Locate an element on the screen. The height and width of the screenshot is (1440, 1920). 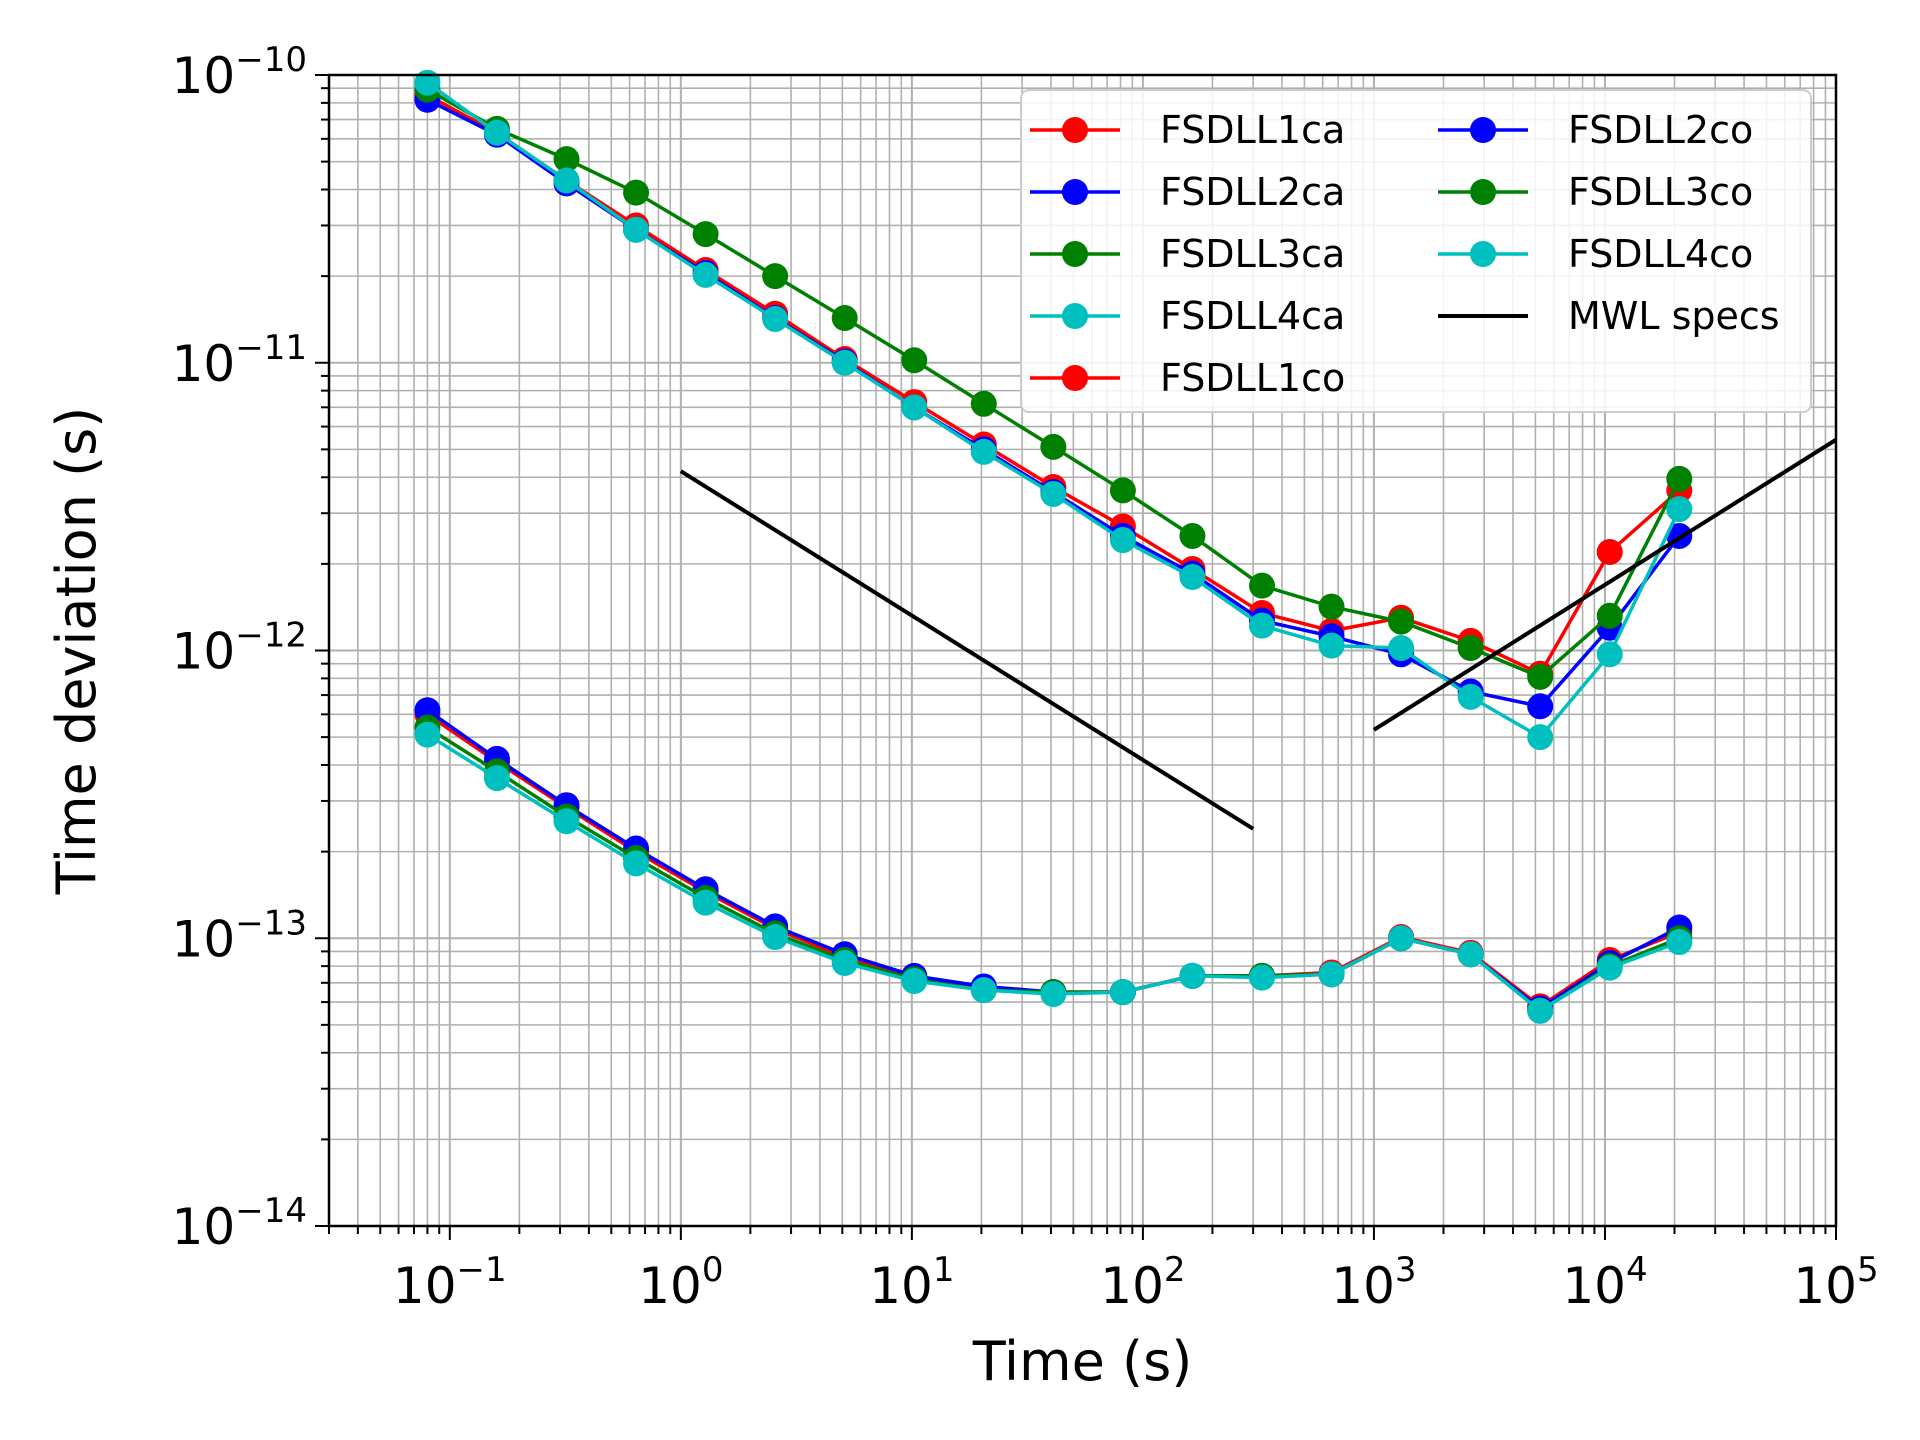
legend-entry: FSDLL2ca is located at coordinates (1187, 192).